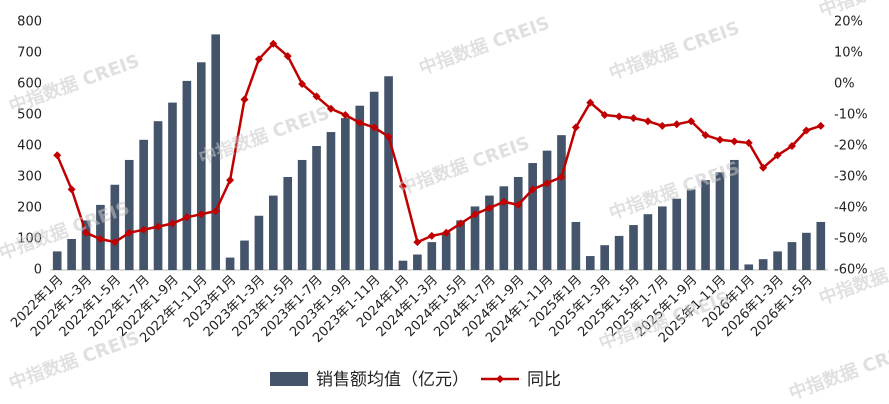 Image resolution: width=889 pixels, height=404 pixels. Describe the element at coordinates (29, 22) in the screenshot. I see `y-tick-label: 800` at that location.